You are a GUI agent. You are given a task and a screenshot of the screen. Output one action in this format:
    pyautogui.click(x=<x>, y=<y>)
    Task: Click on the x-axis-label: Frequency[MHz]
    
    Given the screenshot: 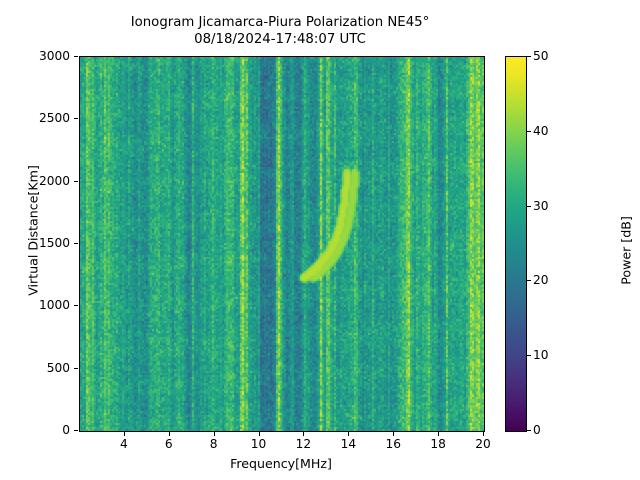 What is the action you would take?
    pyautogui.click(x=281, y=463)
    